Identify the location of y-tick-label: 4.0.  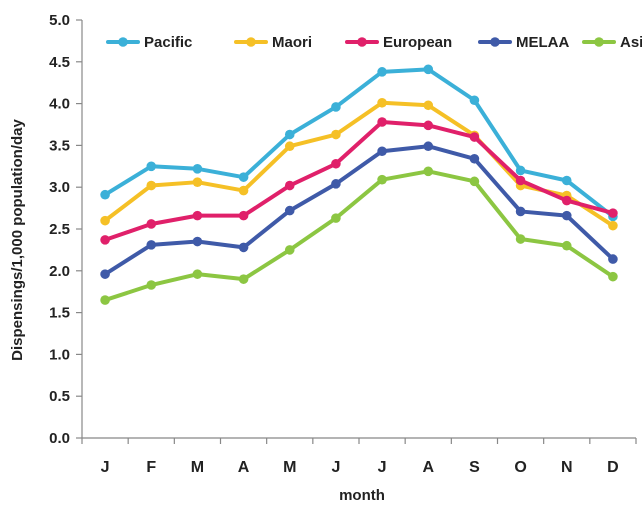
(59, 104).